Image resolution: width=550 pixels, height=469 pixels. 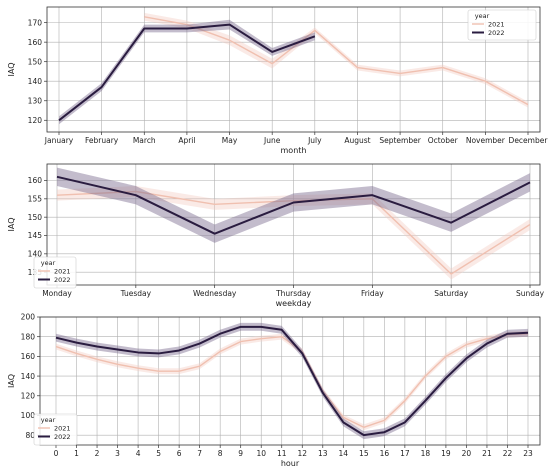 I want to click on x-tick-label: Sunday, so click(x=530, y=293).